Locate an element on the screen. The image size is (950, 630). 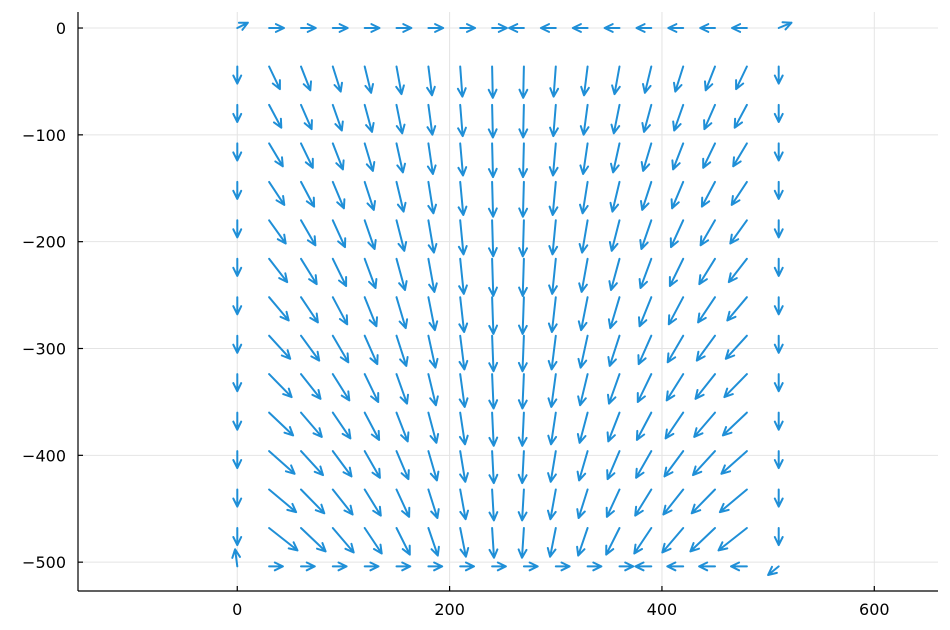
y-tick-label: −100 is located at coordinates (44, 135).